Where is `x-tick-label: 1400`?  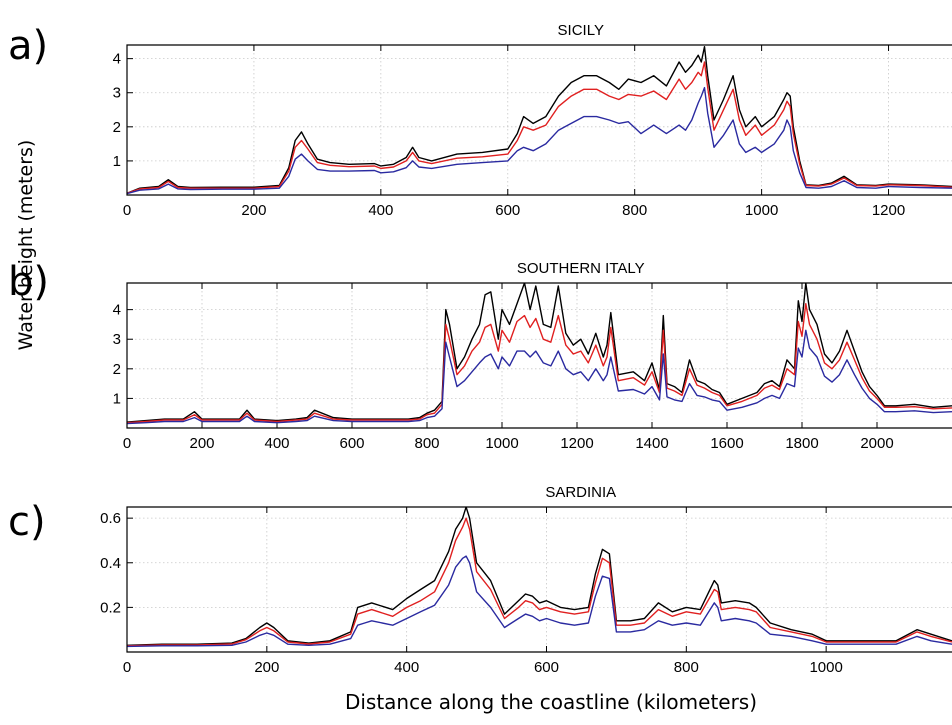
x-tick-label: 1400 is located at coordinates (651, 443).